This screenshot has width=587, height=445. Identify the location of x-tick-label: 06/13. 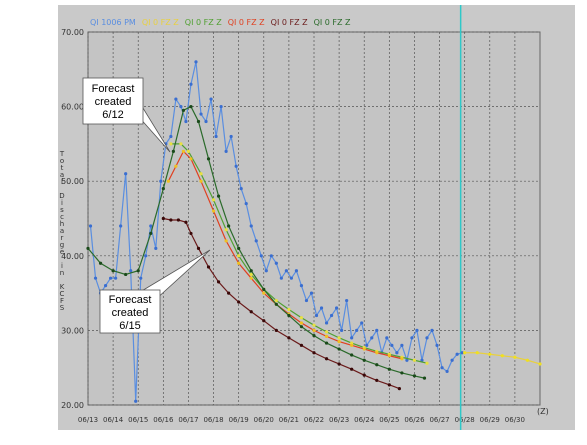
(88, 420).